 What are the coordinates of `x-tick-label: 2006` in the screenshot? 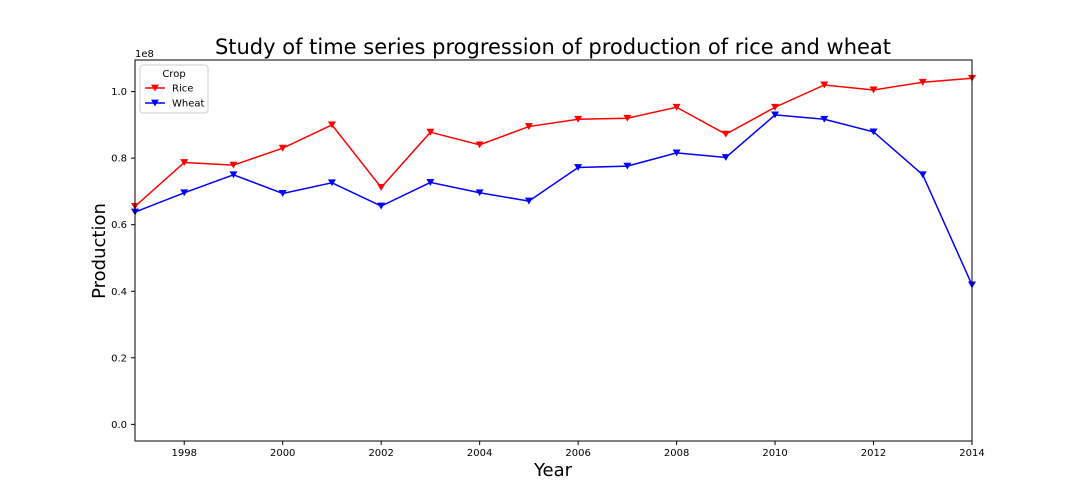 It's located at (577, 453).